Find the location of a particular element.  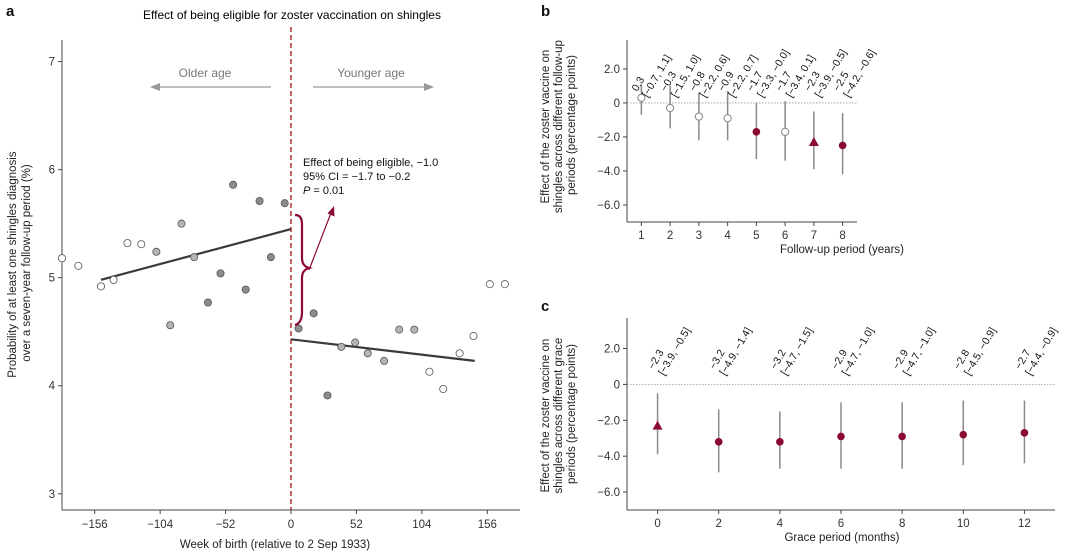

panel-c-estimate-triangle is located at coordinates (657, 425).